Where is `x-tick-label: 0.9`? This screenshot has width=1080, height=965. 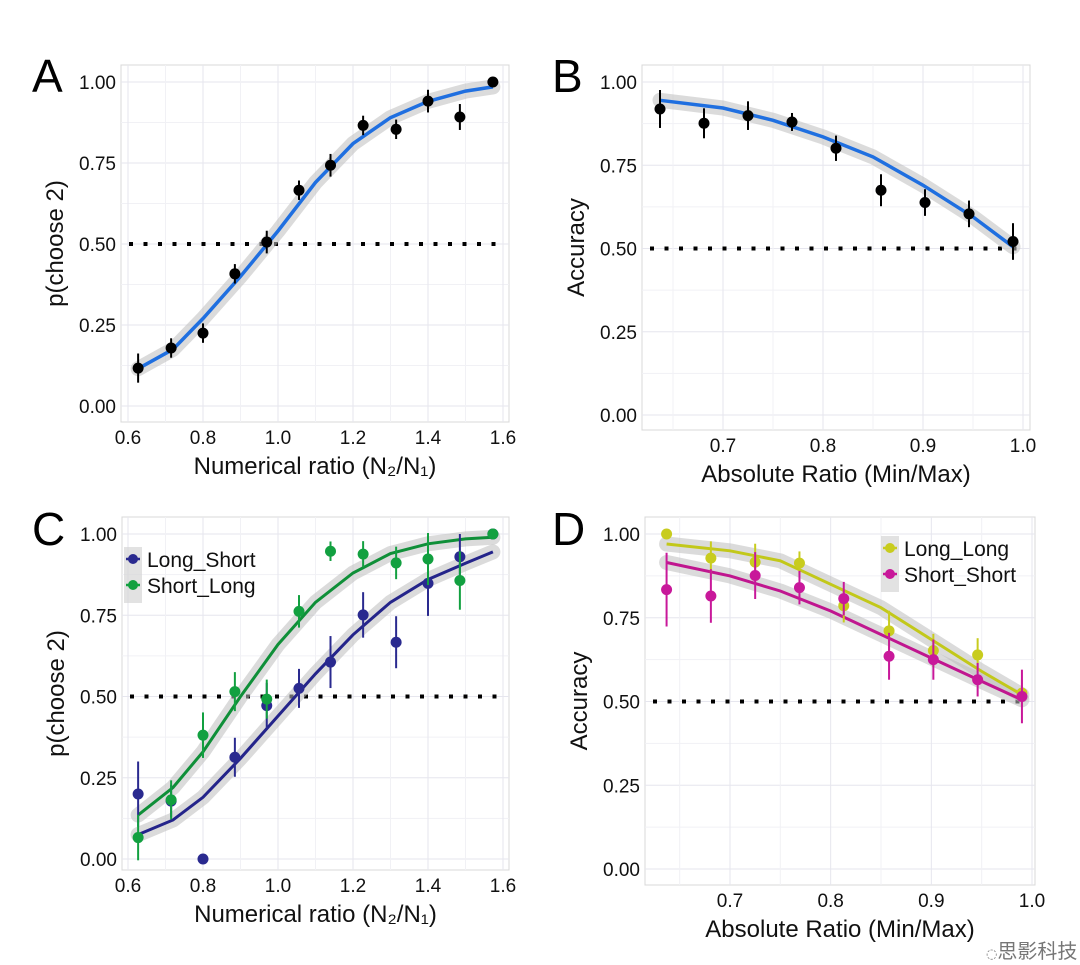
x-tick-label: 0.9 is located at coordinates (931, 901).